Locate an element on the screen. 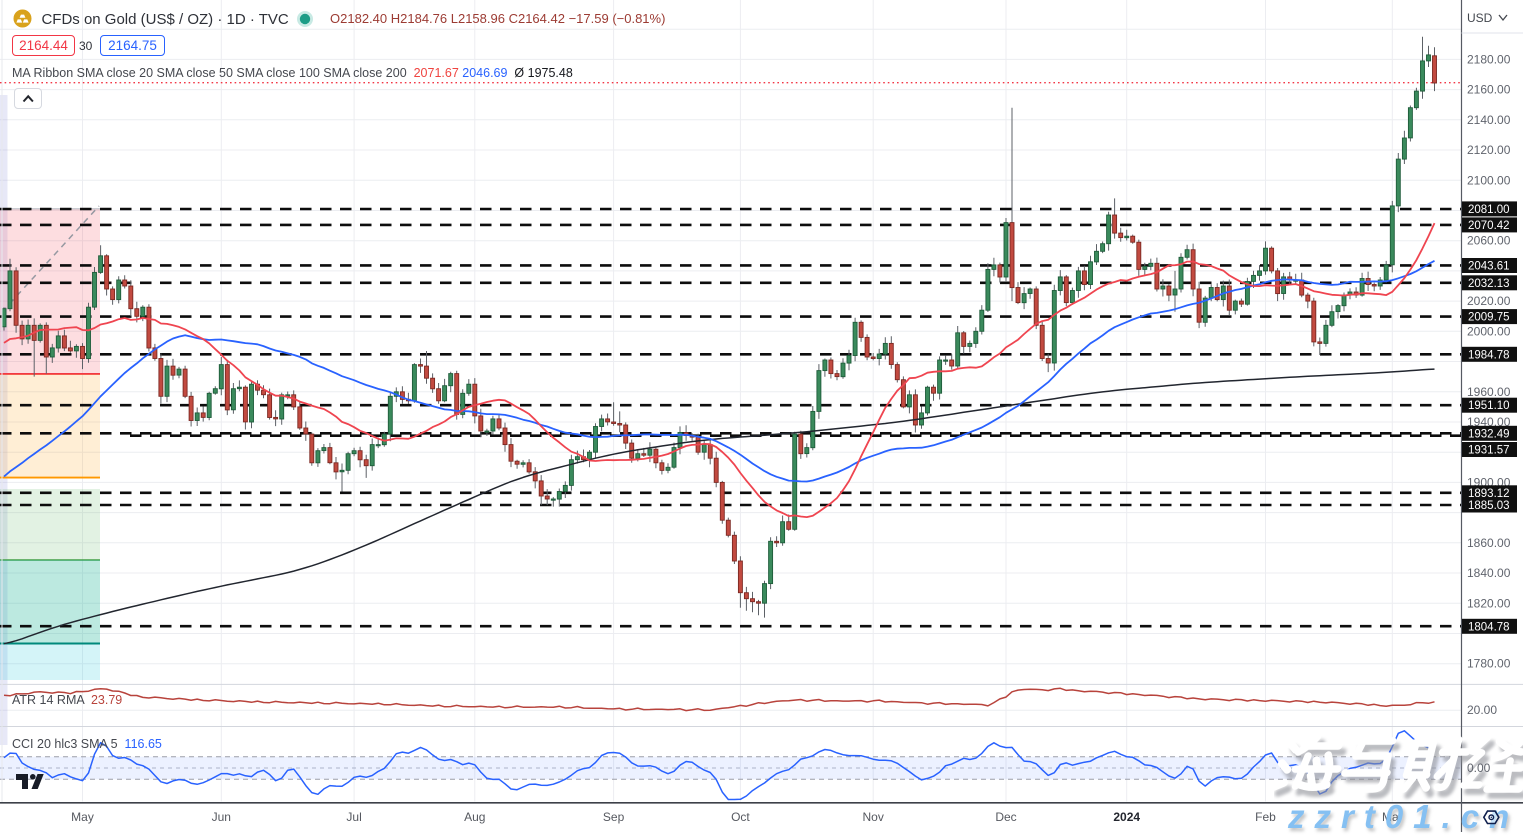  svg-text: 1840.00 is located at coordinates (1489, 573).